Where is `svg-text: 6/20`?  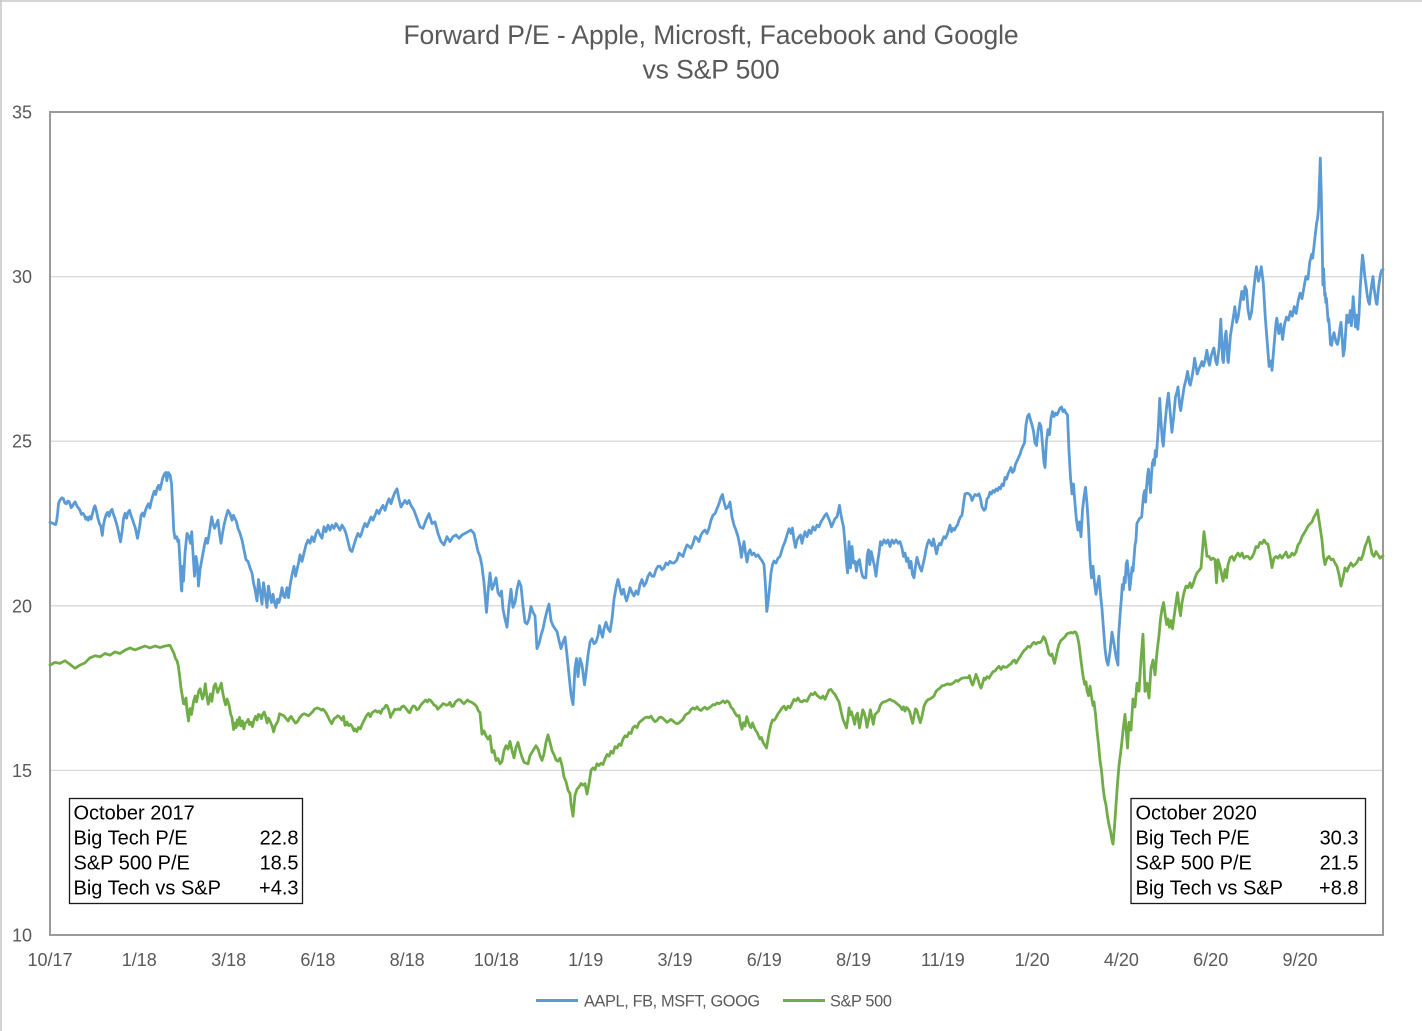
svg-text: 6/20 is located at coordinates (1210, 960).